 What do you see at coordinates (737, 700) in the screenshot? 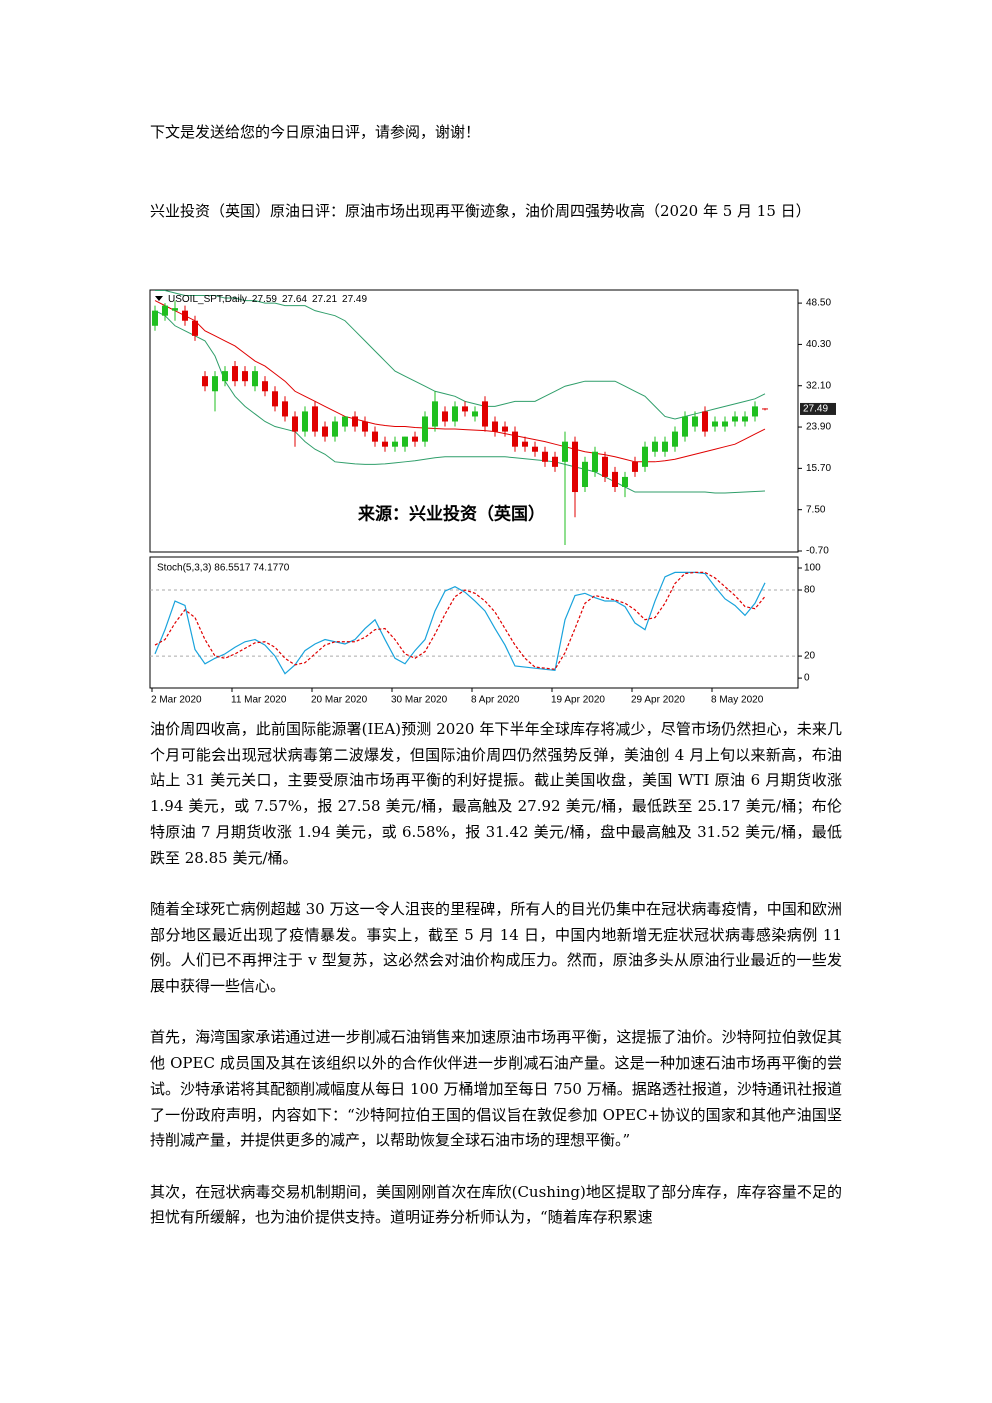
I see `x-tick-label: 8 May 2020` at bounding box center [737, 700].